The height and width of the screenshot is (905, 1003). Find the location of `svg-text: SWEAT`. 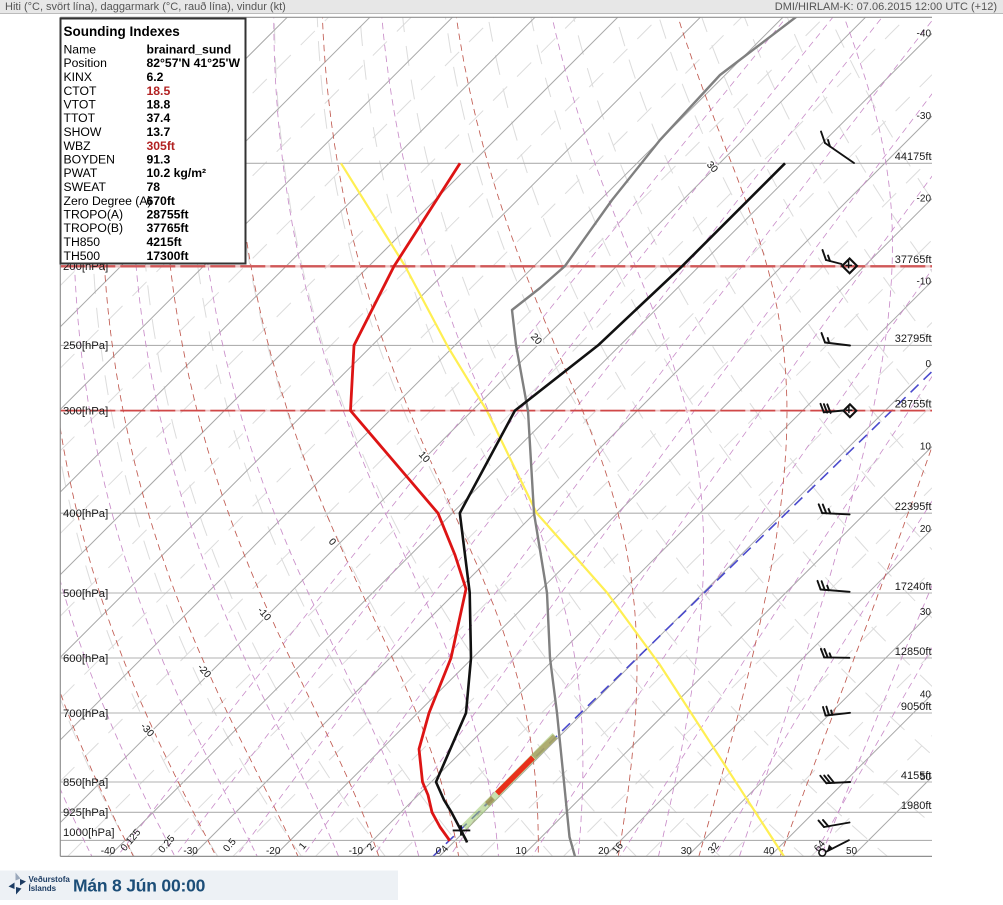

svg-text: SWEAT is located at coordinates (85, 187).